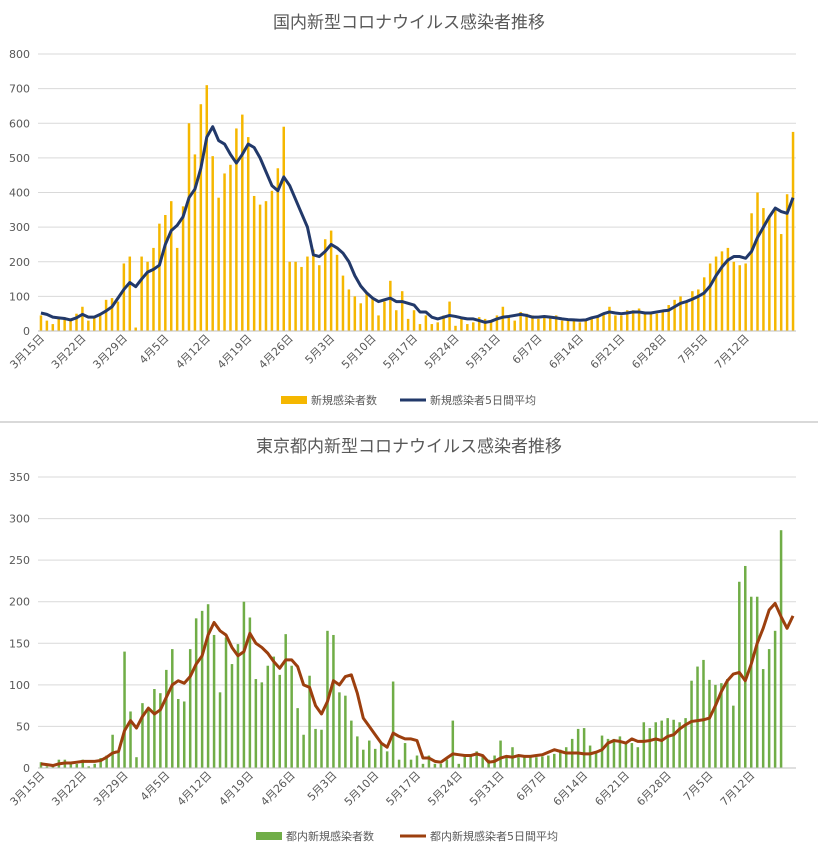  Describe the element at coordinates (404, 789) in the screenshot. I see `x-tick-label: 5月17日` at that location.